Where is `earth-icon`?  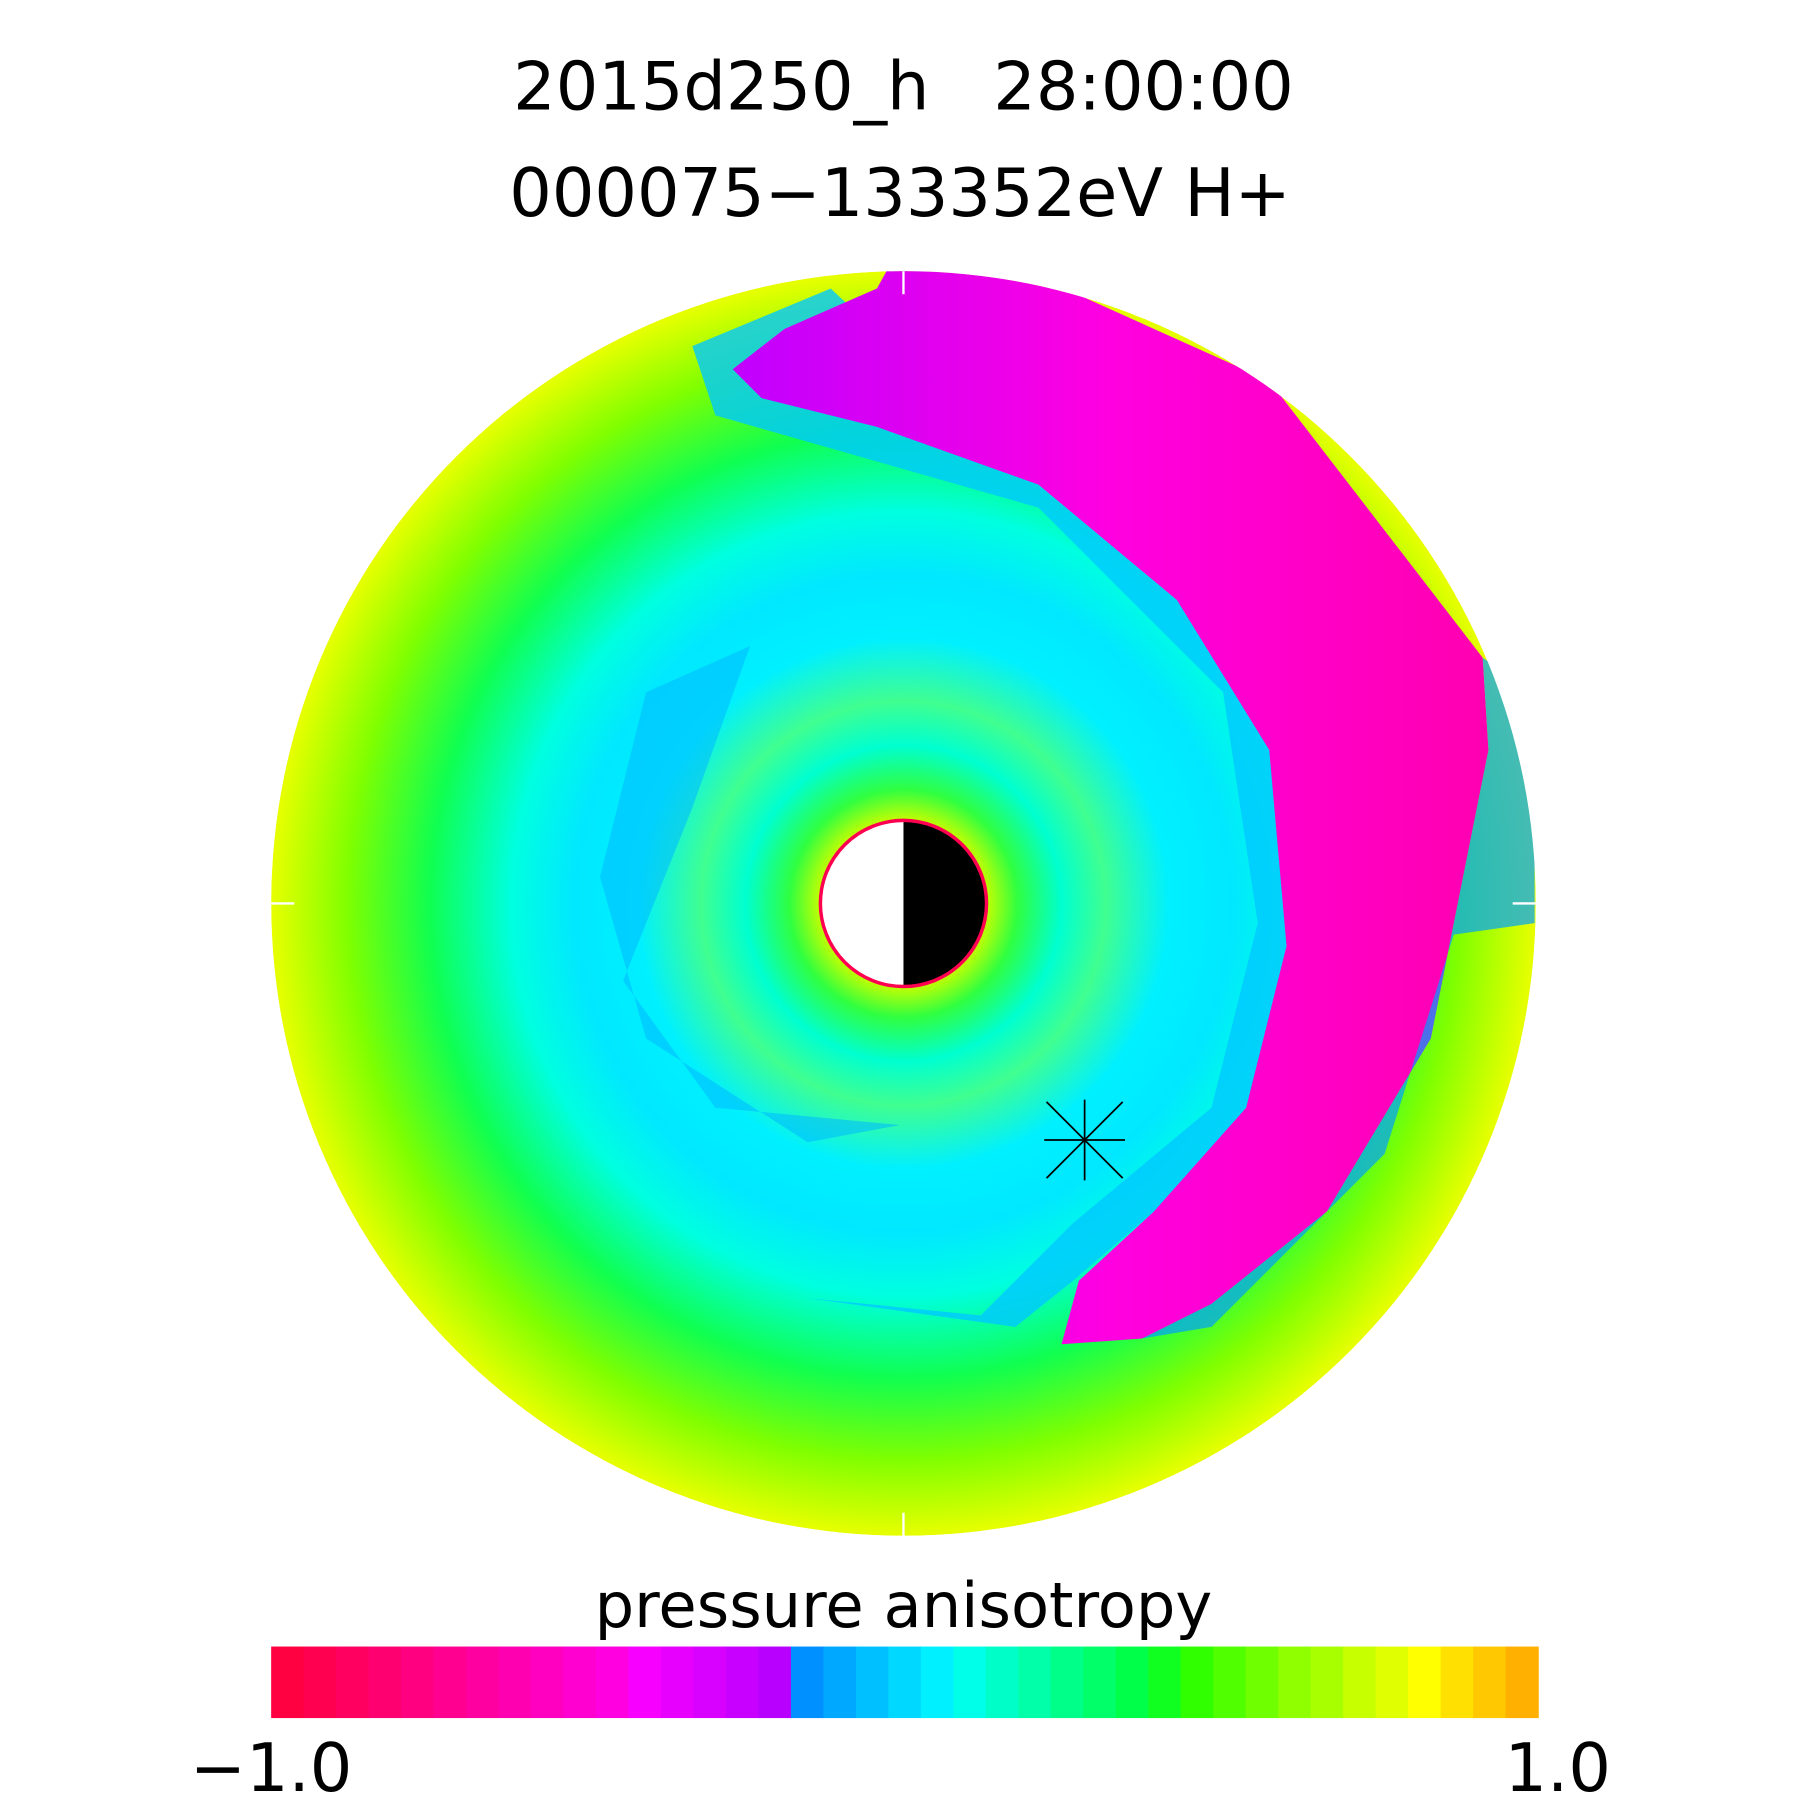
earth-icon is located at coordinates (903, 903).